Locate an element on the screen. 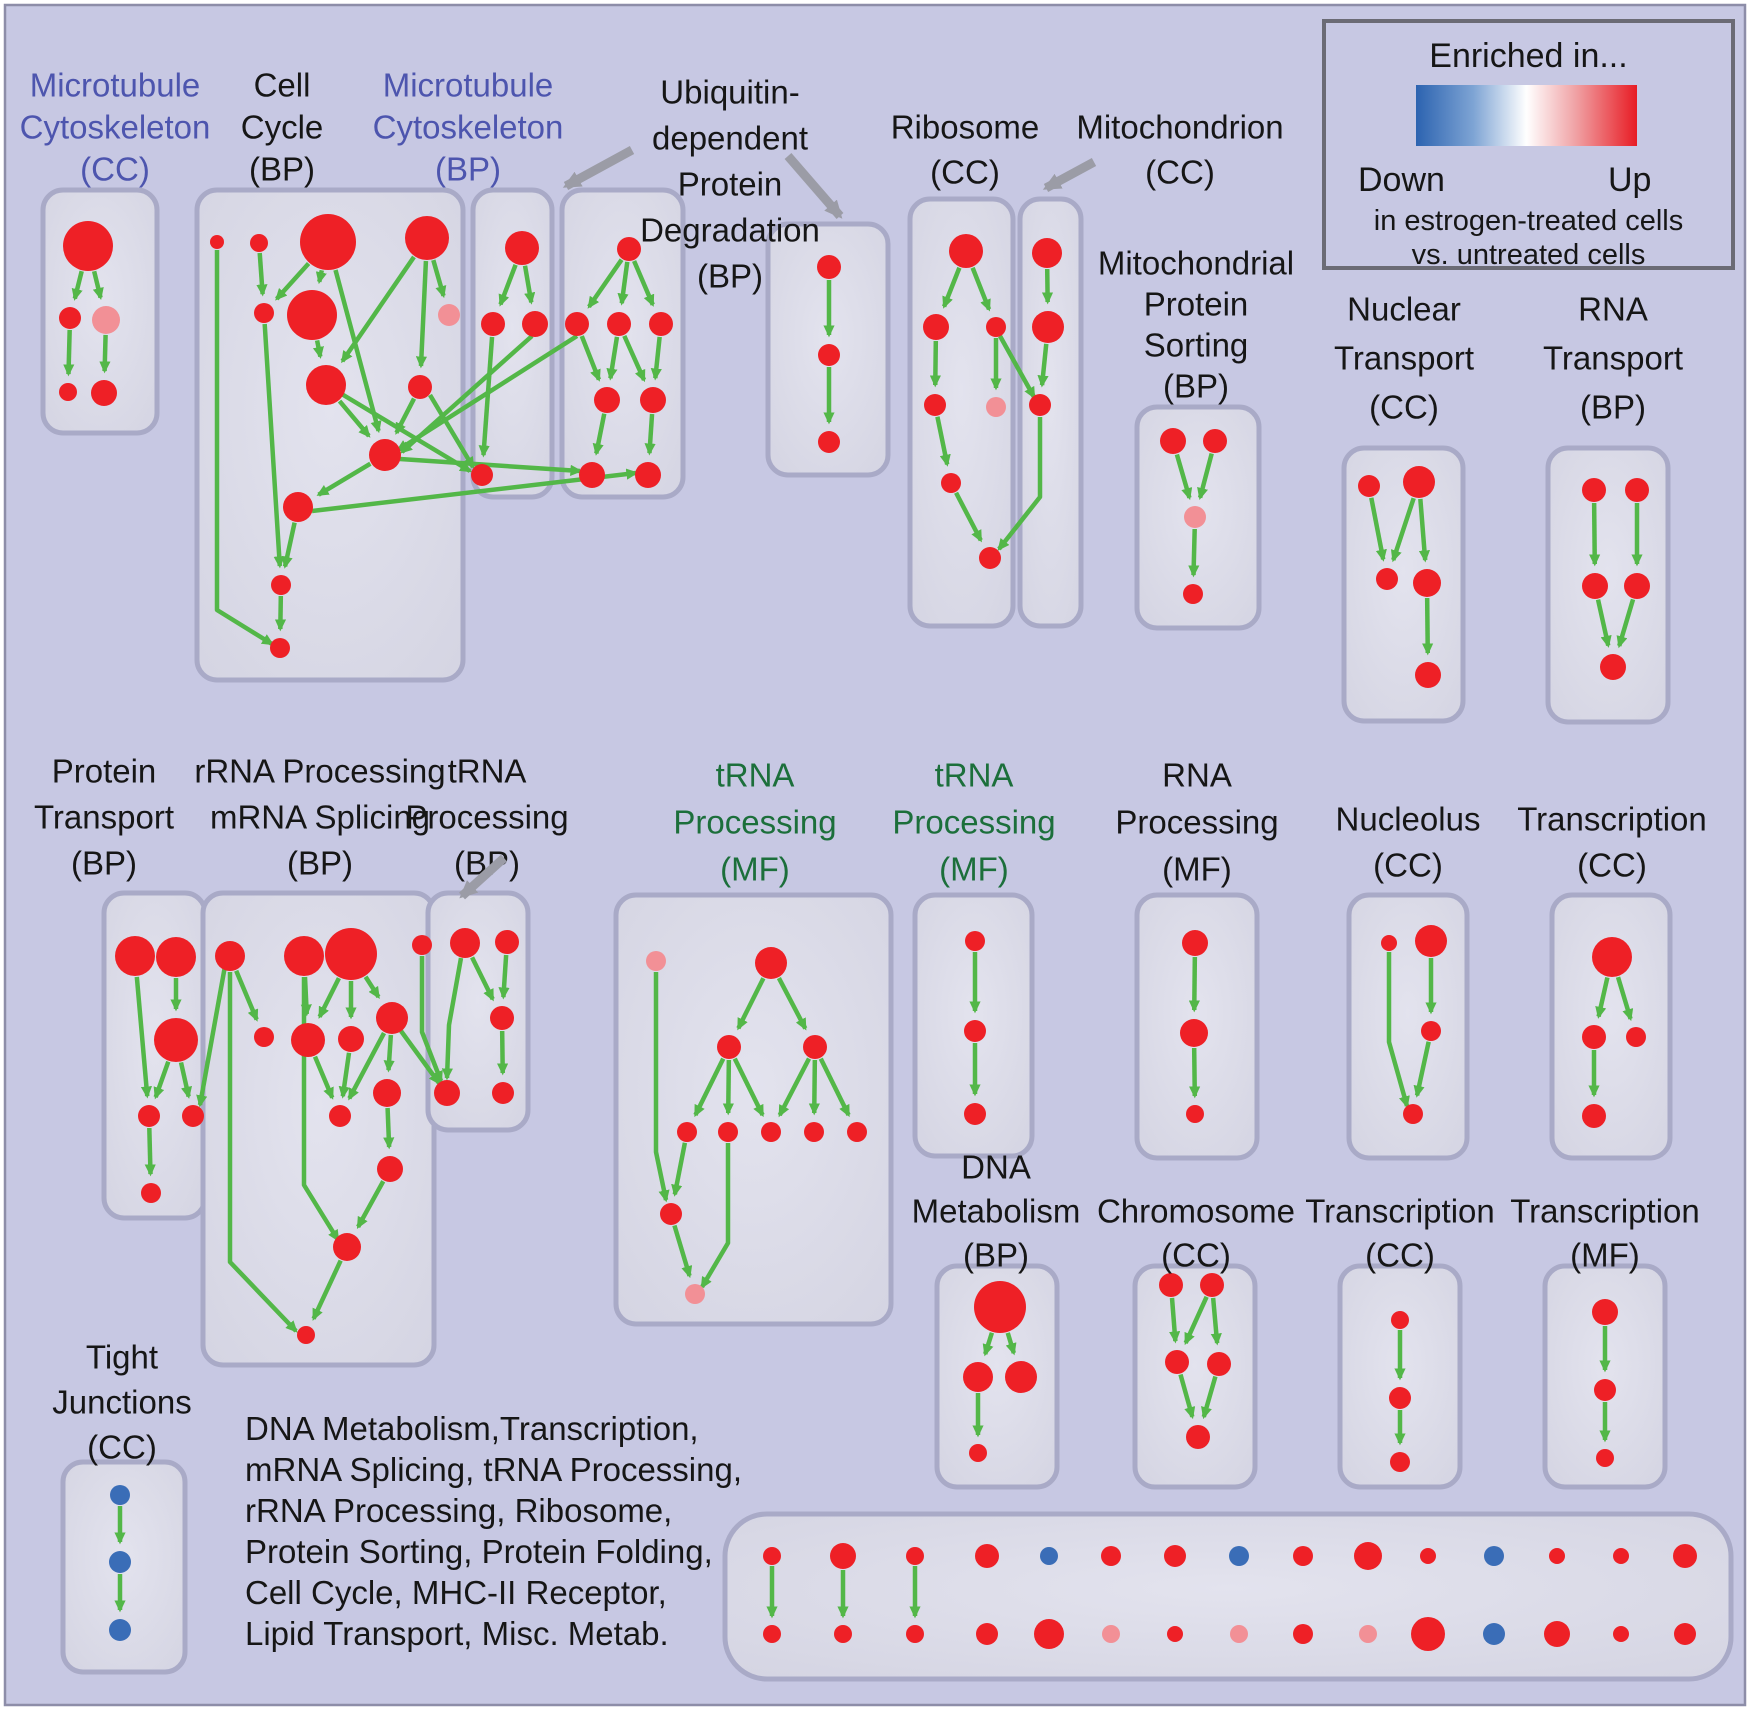 The image size is (1750, 1715). cluster-label-microtubule-bp: (BP) is located at coordinates (468, 169).